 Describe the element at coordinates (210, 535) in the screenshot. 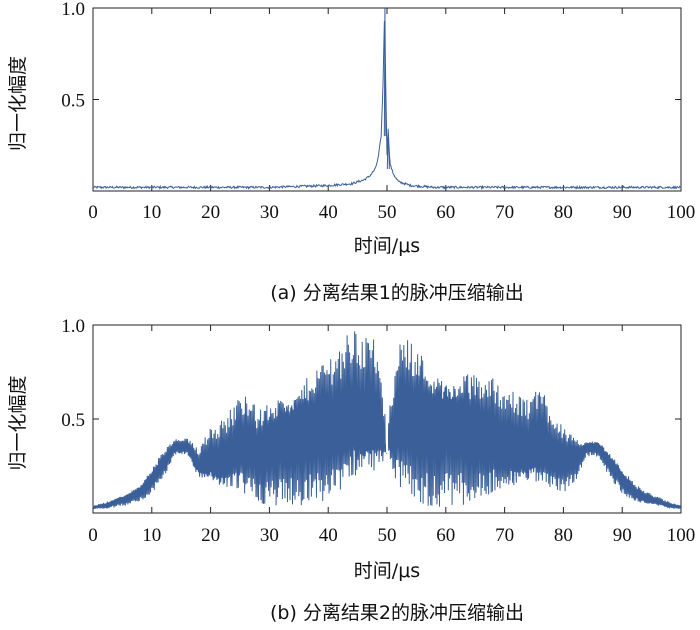

I see `x-tick-label-b-20: 20` at that location.